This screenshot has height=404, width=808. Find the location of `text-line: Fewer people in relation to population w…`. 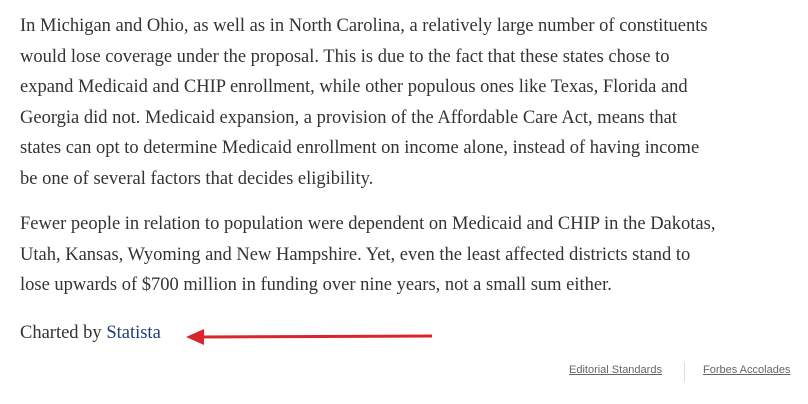

text-line: Fewer people in relation to population w… is located at coordinates (368, 224).